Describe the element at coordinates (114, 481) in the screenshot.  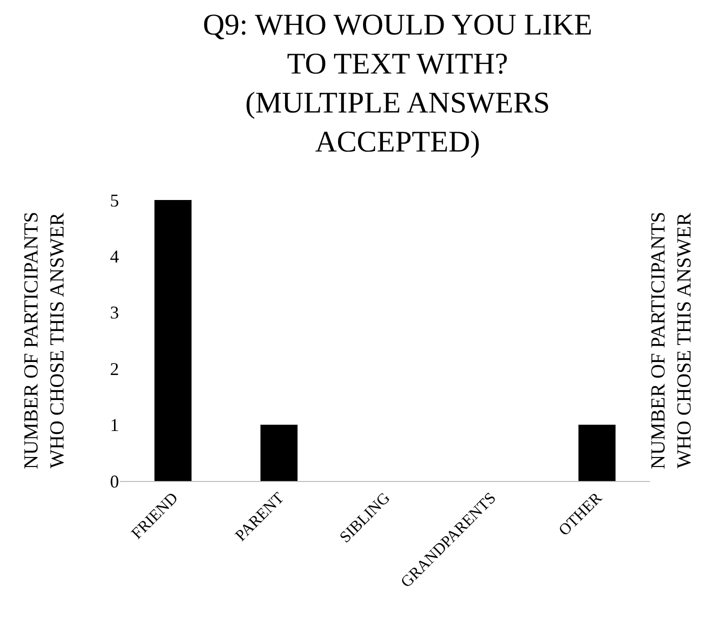
I see `y-tick-label: 0` at that location.